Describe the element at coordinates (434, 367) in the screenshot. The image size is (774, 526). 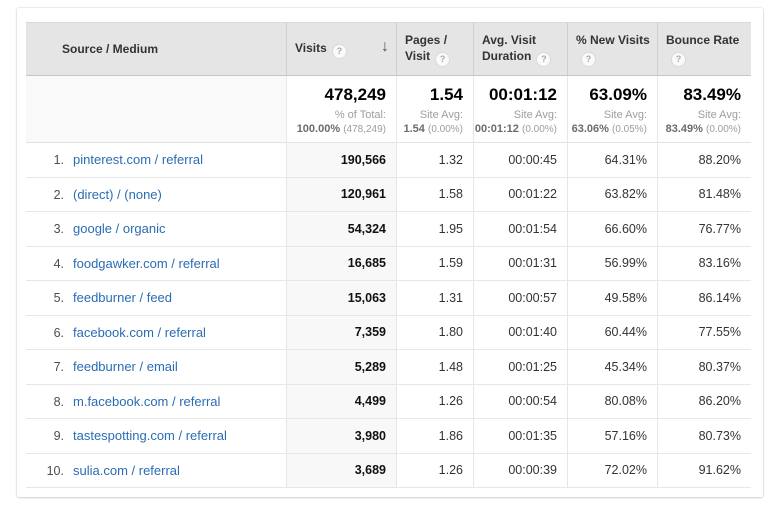
I see `pages-per-visit-cell: 1.48` at that location.